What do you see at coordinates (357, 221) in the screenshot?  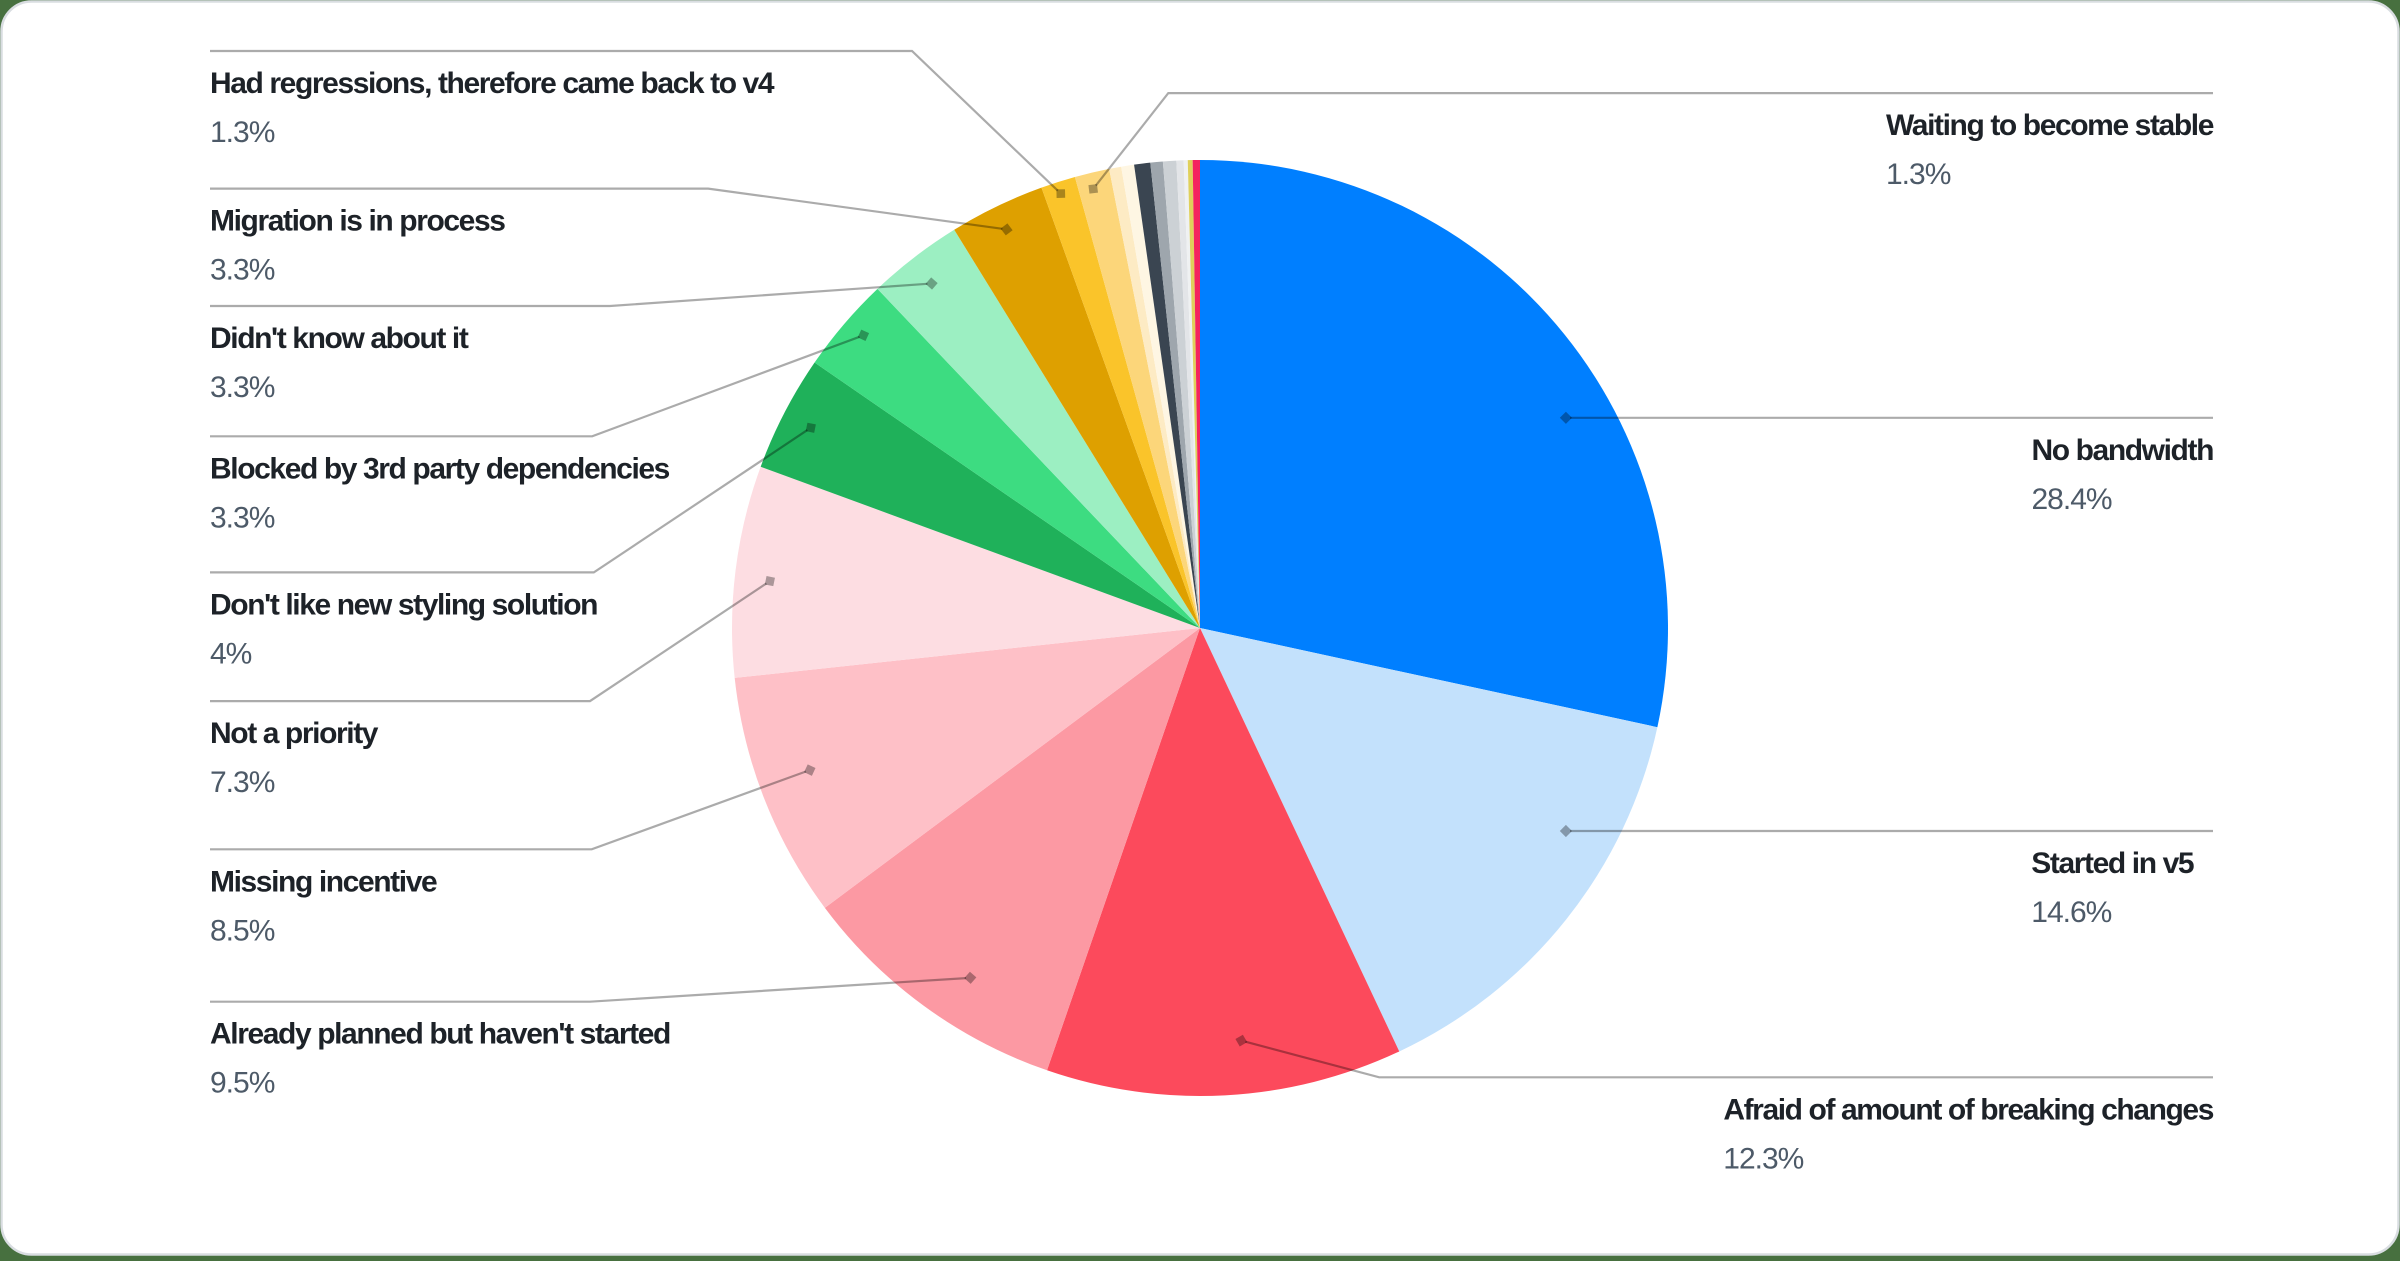 I see `svg-text: Migration is in process` at bounding box center [357, 221].